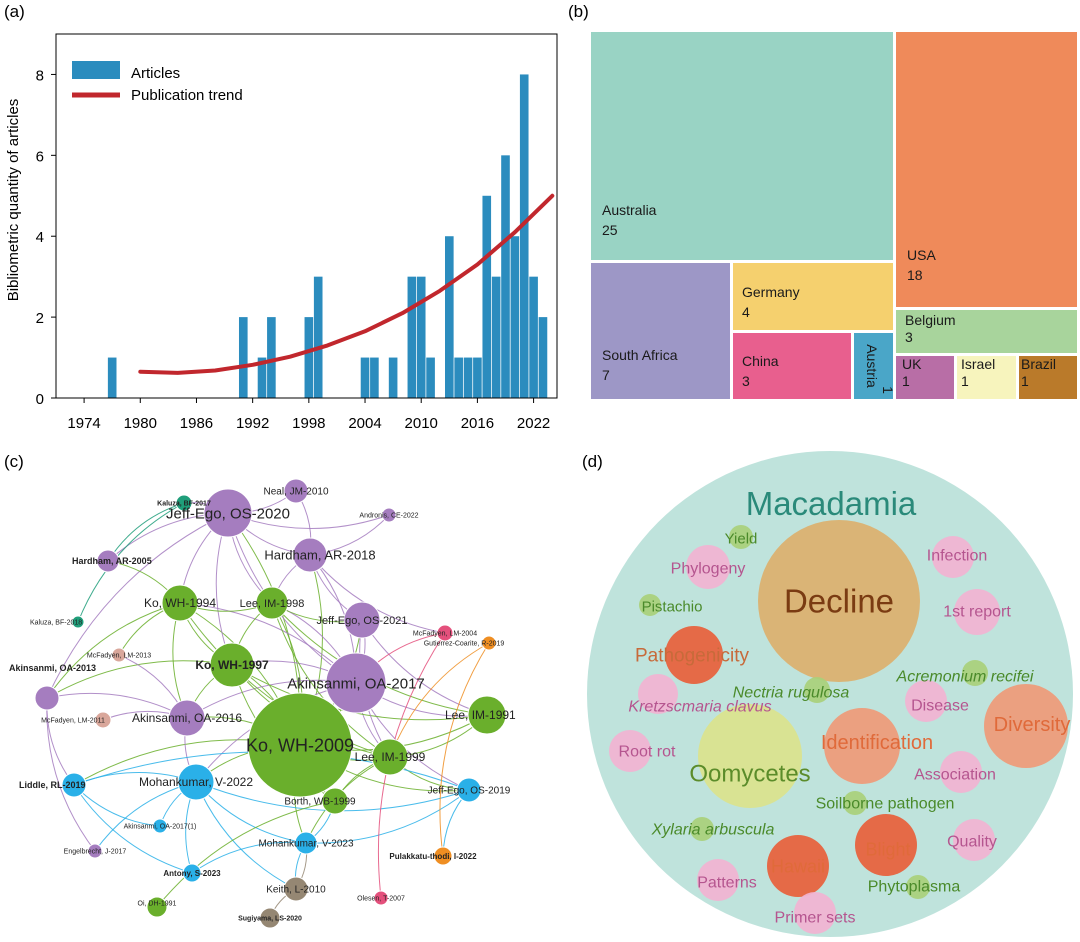  What do you see at coordinates (112, 377) in the screenshot?
I see `bar-1977` at bounding box center [112, 377].